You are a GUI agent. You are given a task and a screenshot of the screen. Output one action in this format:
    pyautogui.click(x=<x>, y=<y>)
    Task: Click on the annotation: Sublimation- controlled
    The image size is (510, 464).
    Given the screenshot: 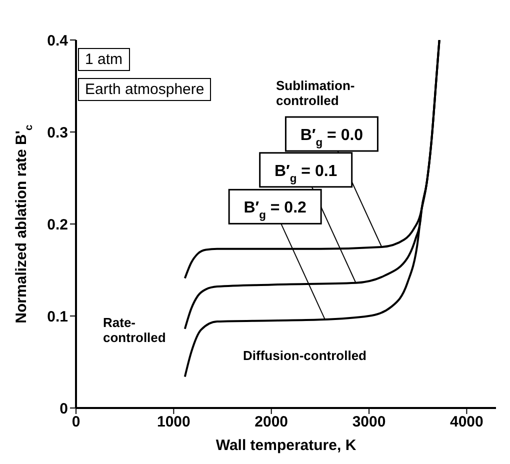 What is the action you would take?
    pyautogui.click(x=315, y=93)
    